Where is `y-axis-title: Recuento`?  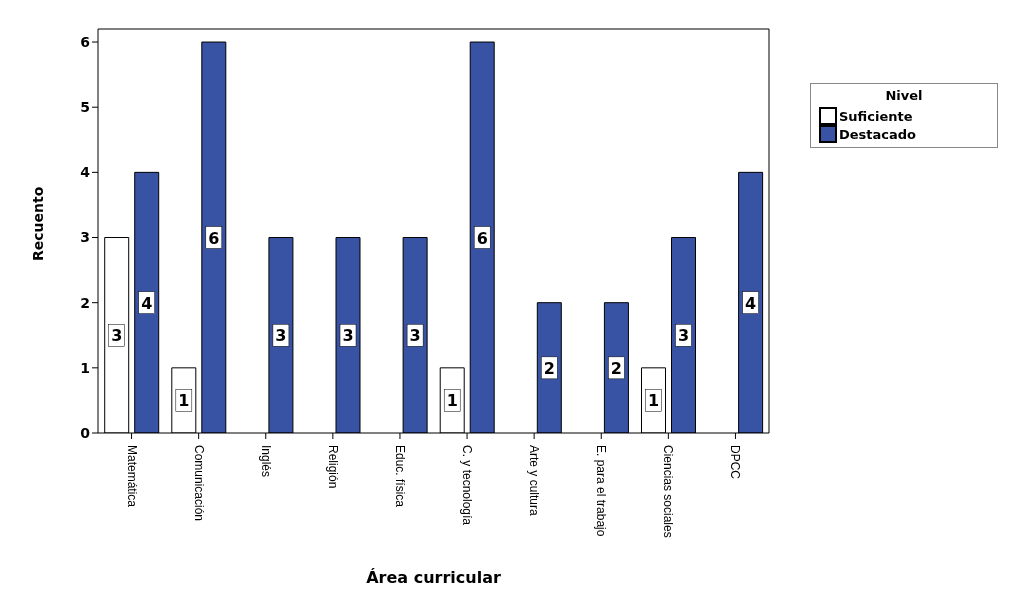 y-axis-title: Recuento is located at coordinates (37, 223).